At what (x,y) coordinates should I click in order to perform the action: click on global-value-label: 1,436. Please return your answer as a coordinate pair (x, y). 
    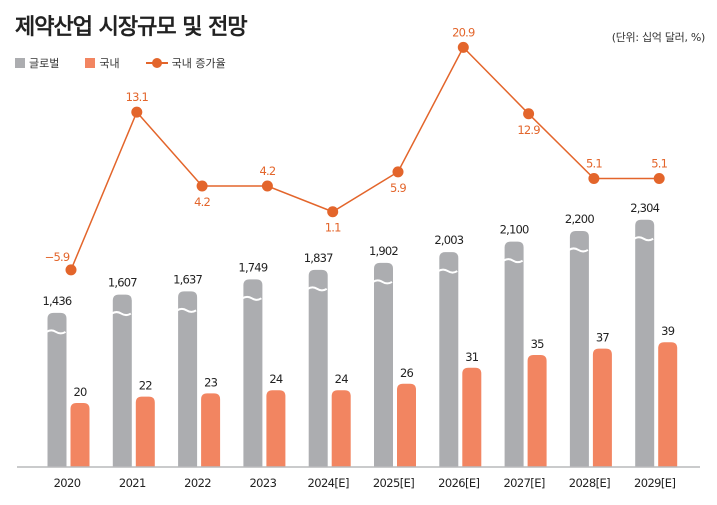
    Looking at the image, I should click on (57, 301).